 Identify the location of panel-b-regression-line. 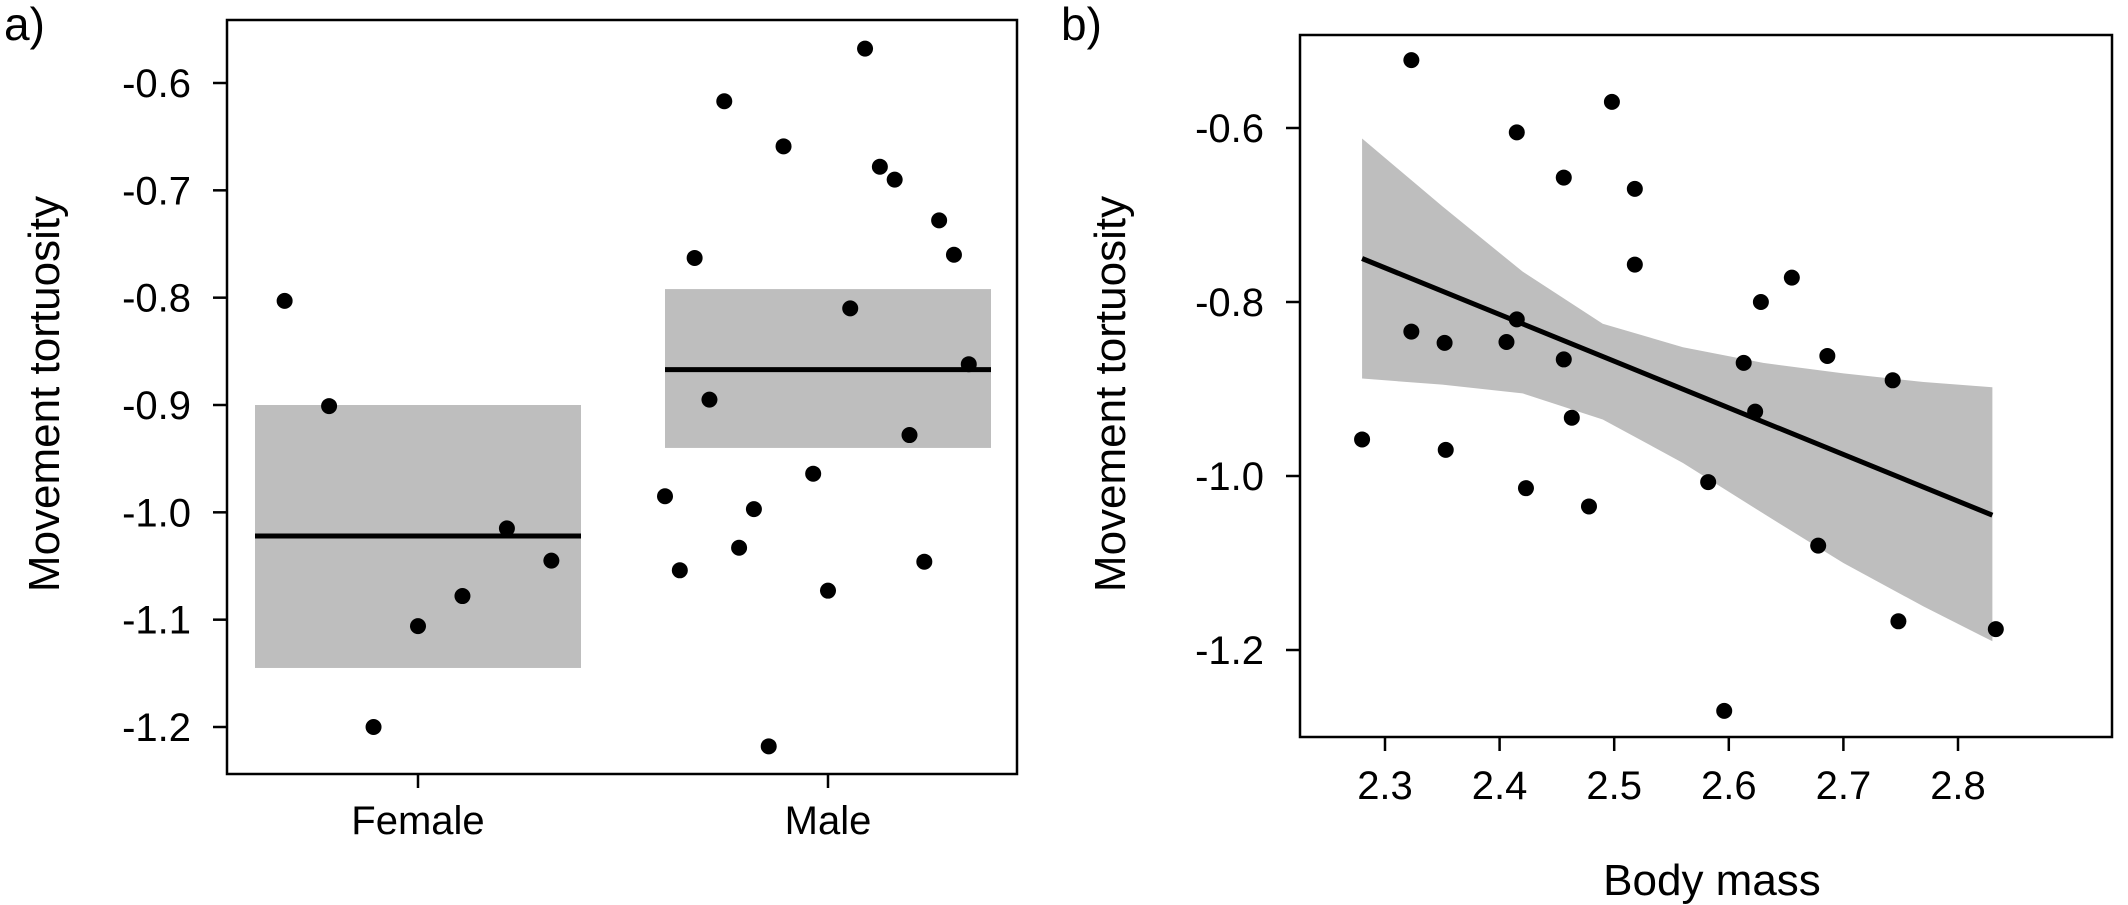
(1677, 387).